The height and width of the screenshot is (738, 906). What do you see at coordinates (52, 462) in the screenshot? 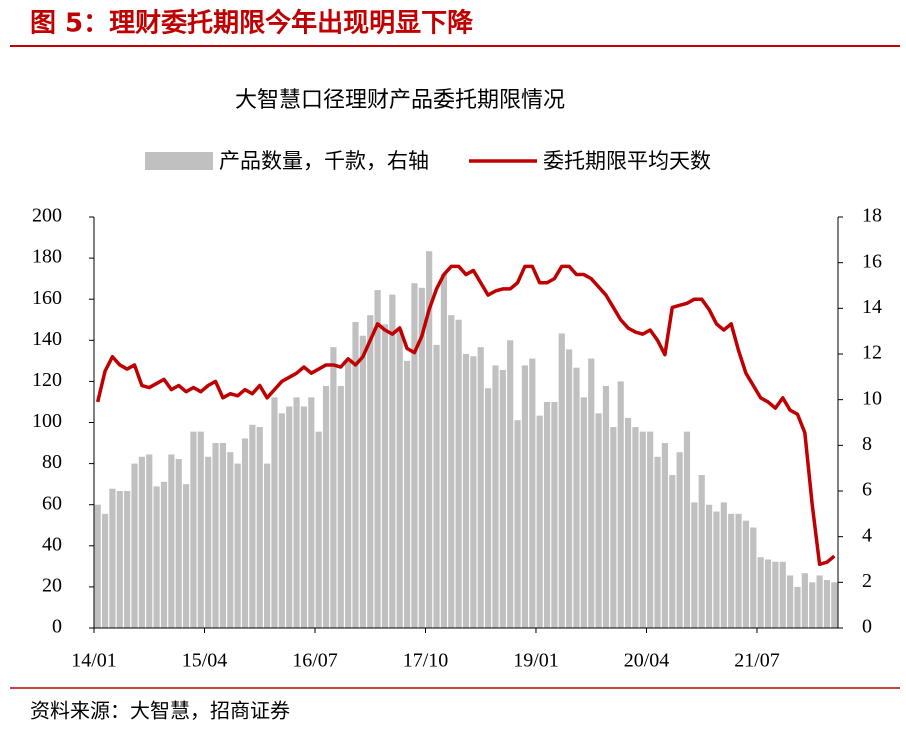
I see `y-tick-label: 80` at bounding box center [52, 462].